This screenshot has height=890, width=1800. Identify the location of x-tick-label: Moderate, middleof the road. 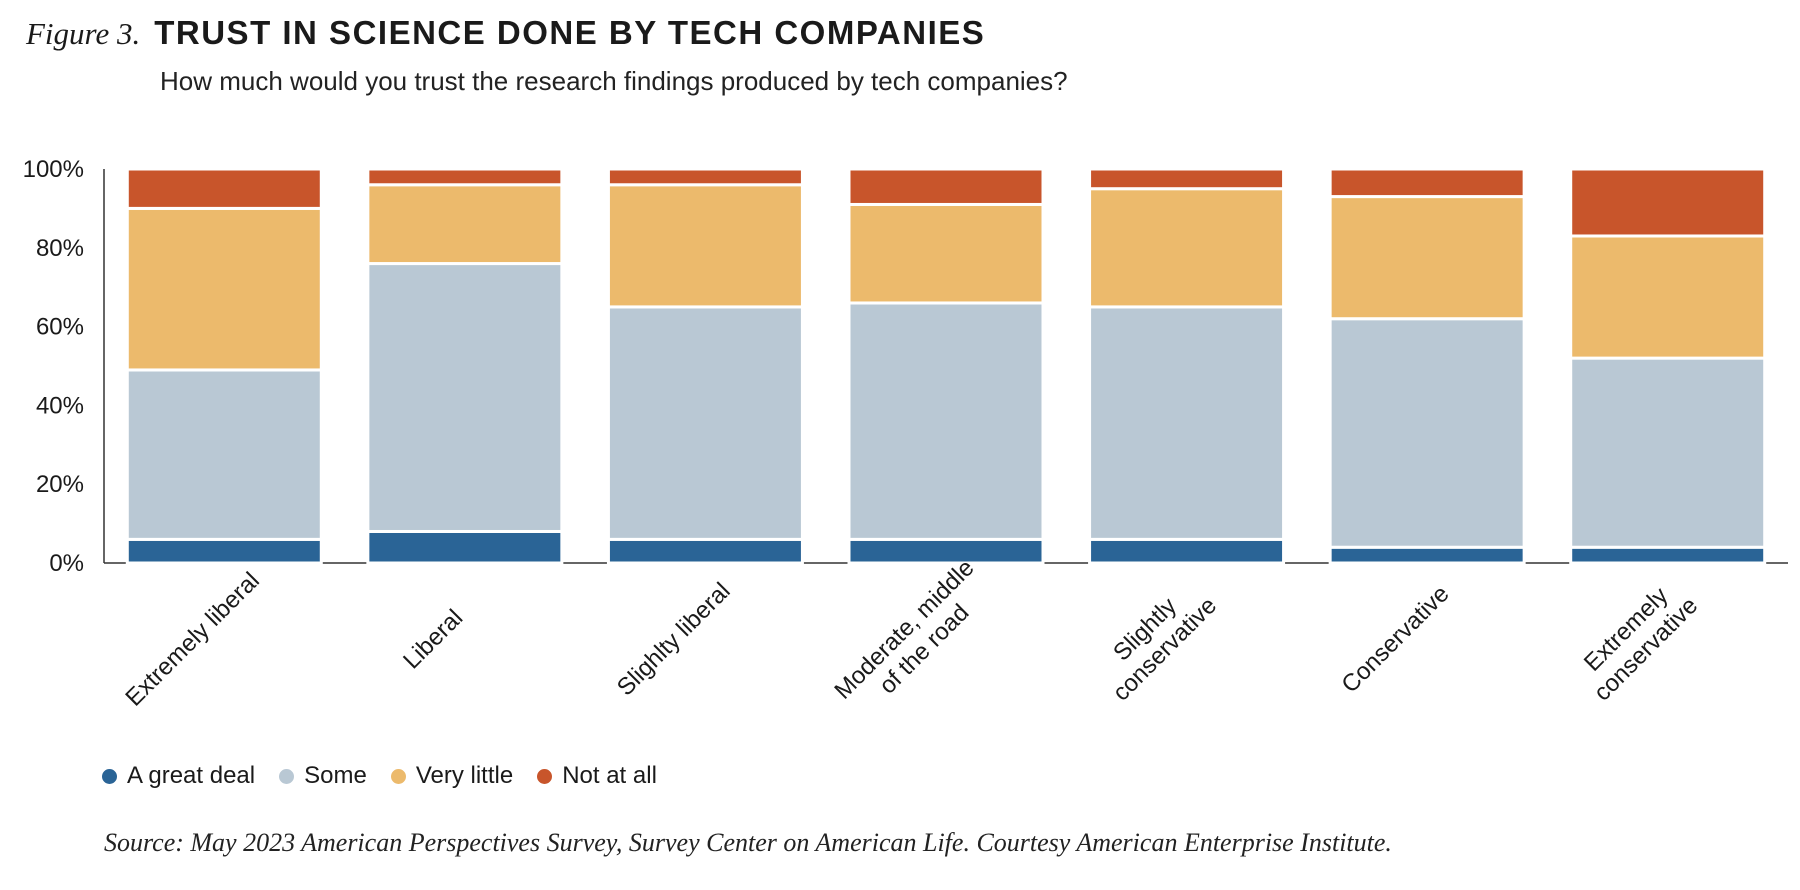
(914, 639).